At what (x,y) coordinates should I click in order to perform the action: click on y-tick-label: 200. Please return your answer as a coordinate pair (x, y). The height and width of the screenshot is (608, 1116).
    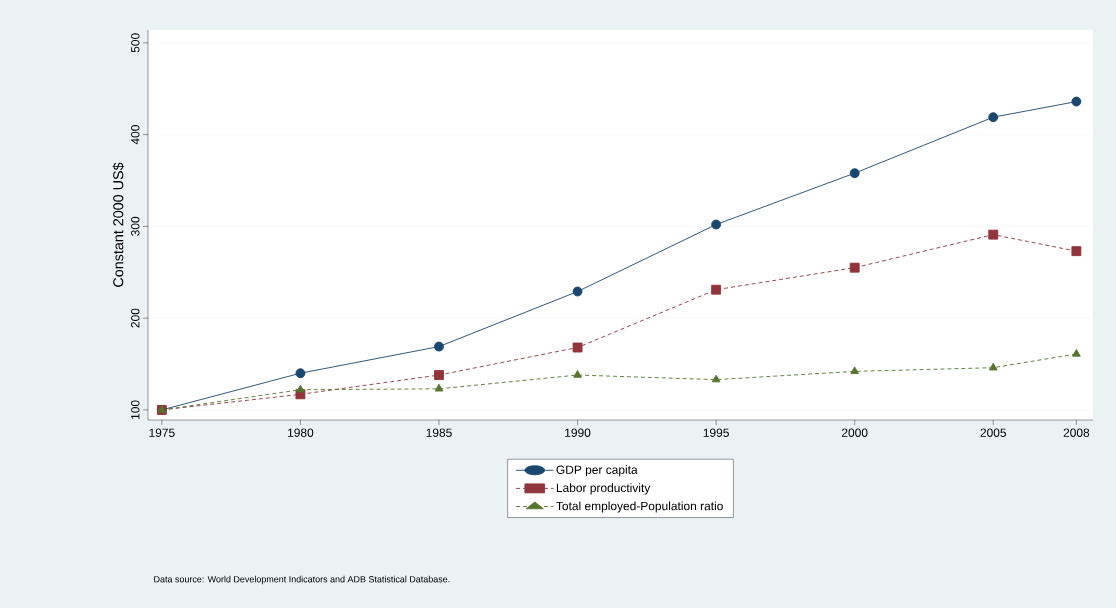
    Looking at the image, I should click on (135, 318).